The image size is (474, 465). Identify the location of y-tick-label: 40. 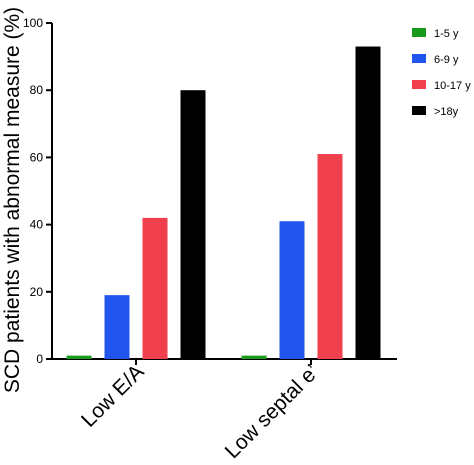
(37, 225).